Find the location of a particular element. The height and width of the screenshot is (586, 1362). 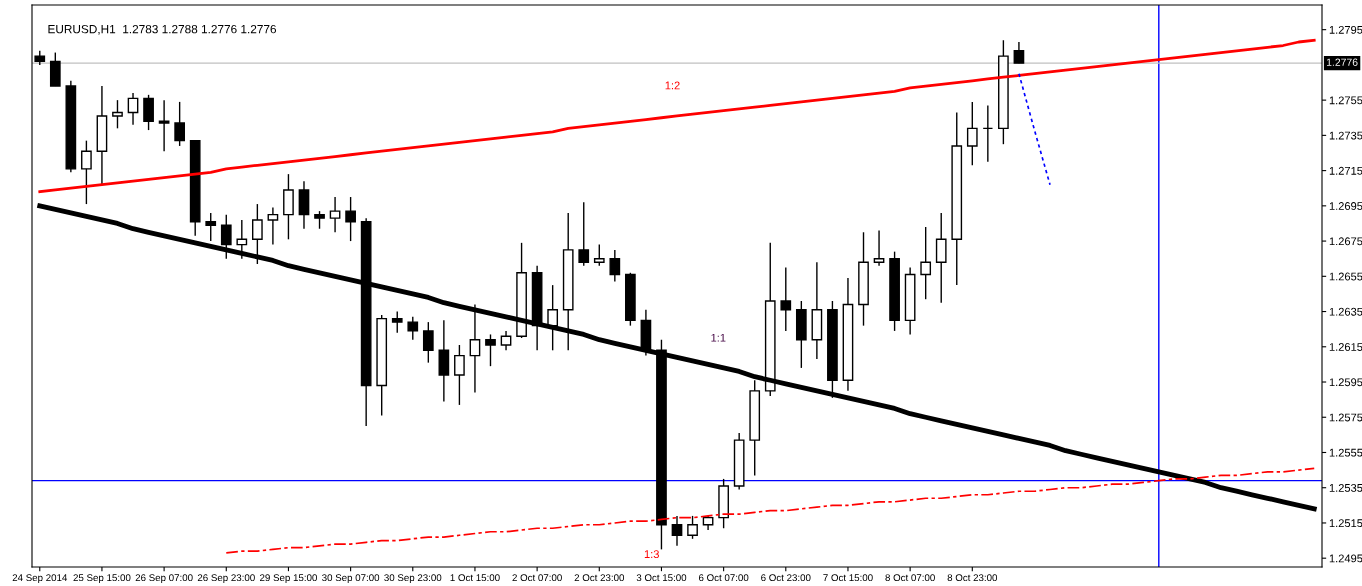

y-tick-label: 1.2755 is located at coordinates (1345, 100).